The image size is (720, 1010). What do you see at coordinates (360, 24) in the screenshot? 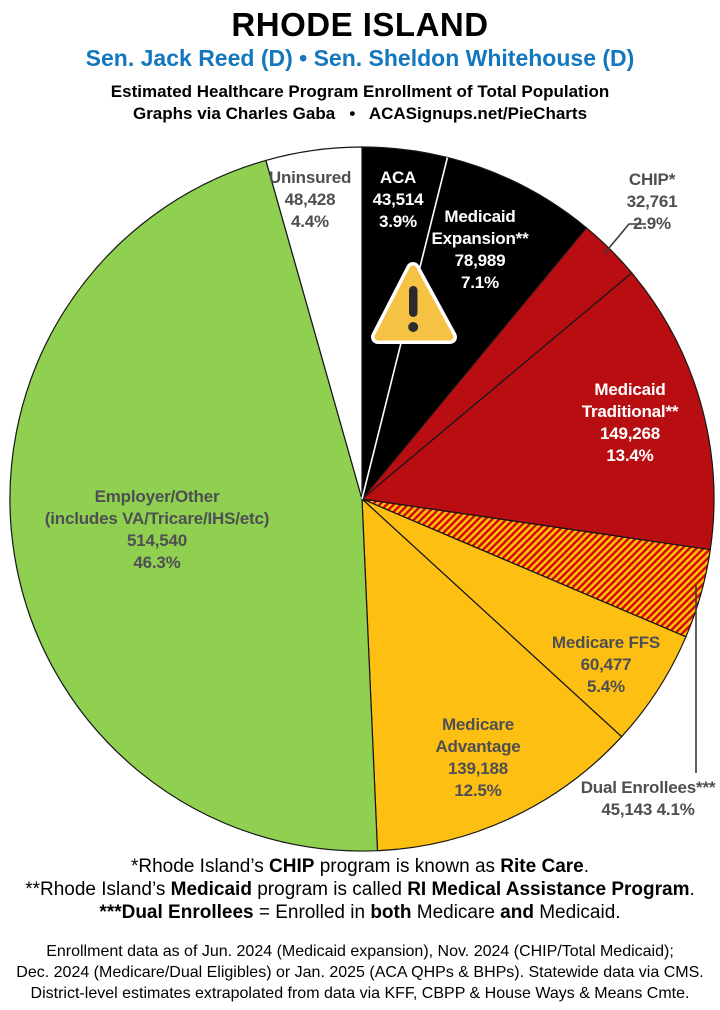
I see `page-title: RHODE ISLAND` at bounding box center [360, 24].